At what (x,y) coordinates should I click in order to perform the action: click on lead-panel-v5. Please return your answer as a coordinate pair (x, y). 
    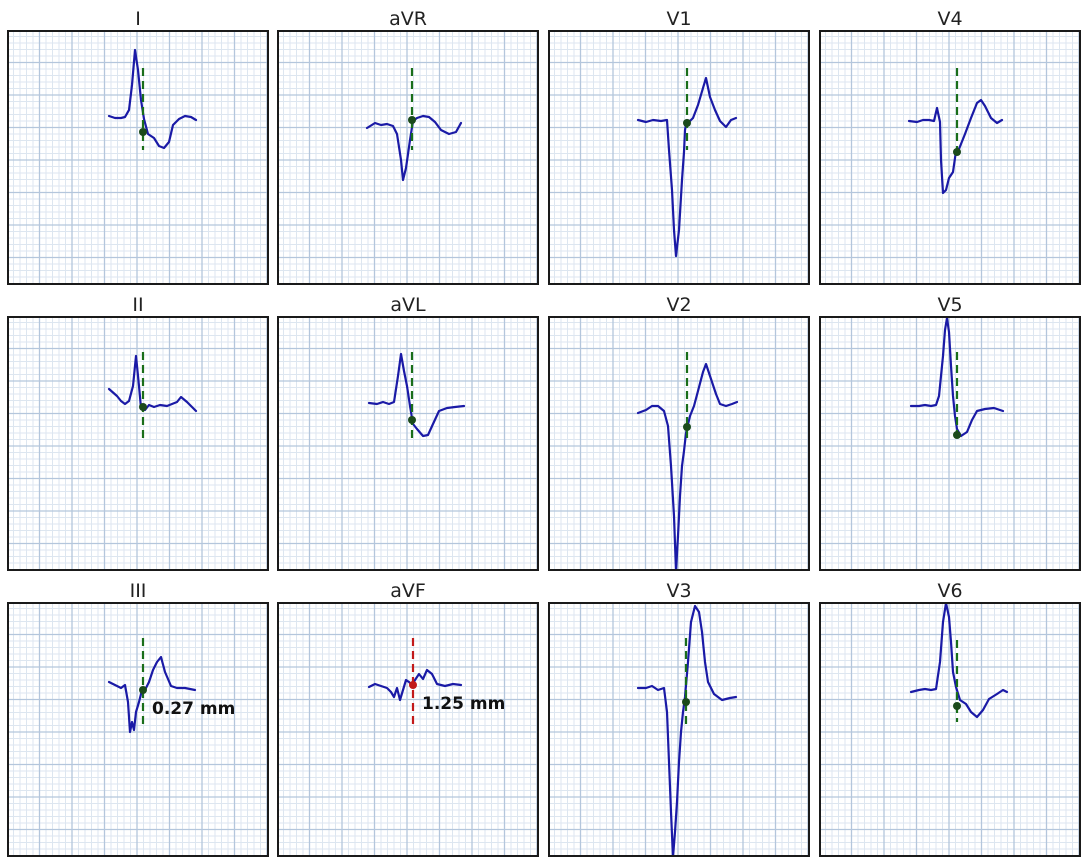
    Looking at the image, I should click on (950, 443).